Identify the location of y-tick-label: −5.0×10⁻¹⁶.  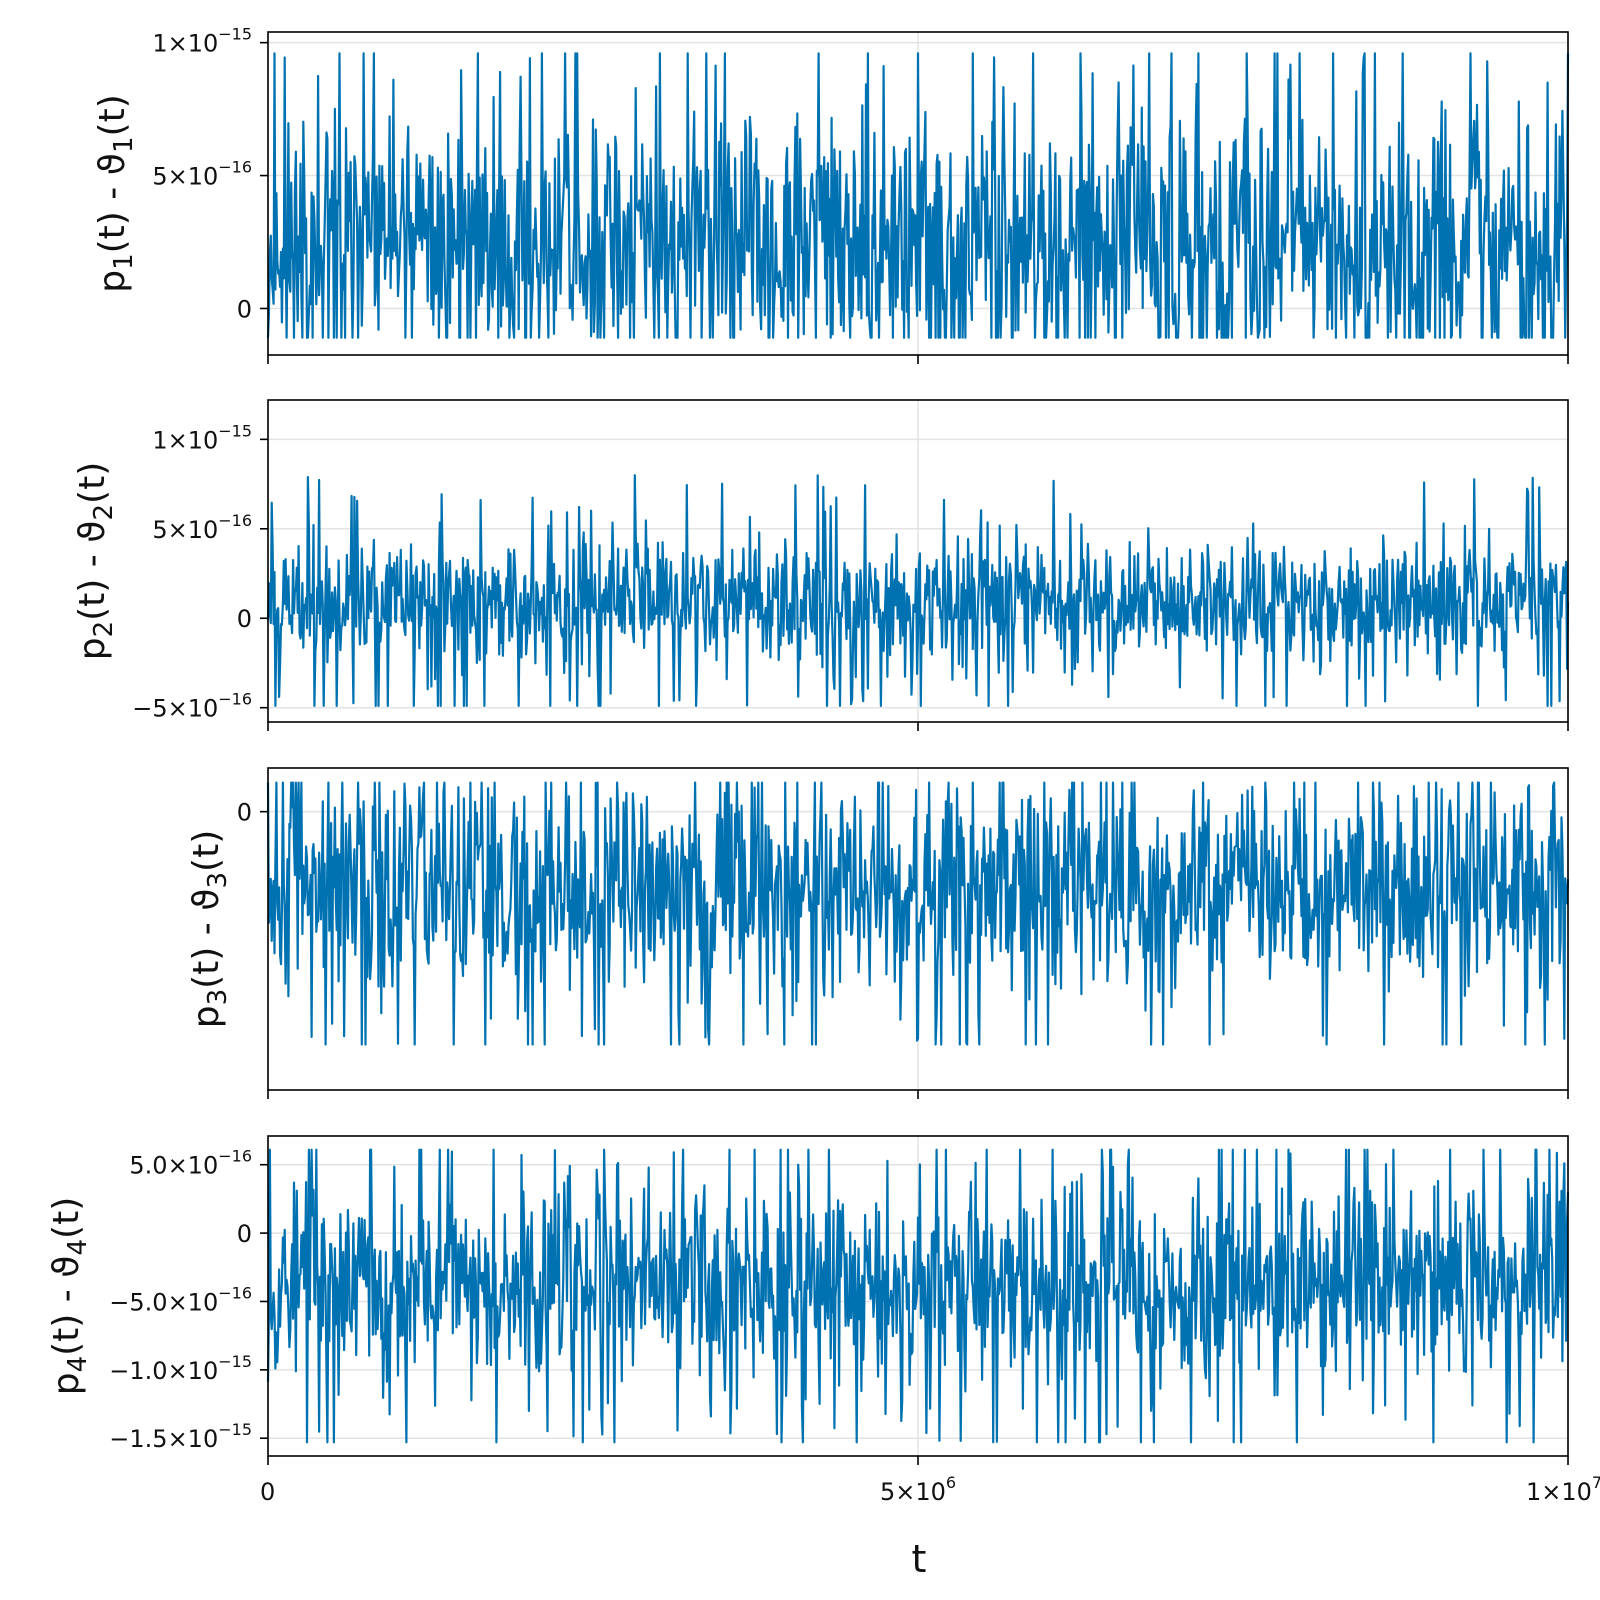
(180, 1299).